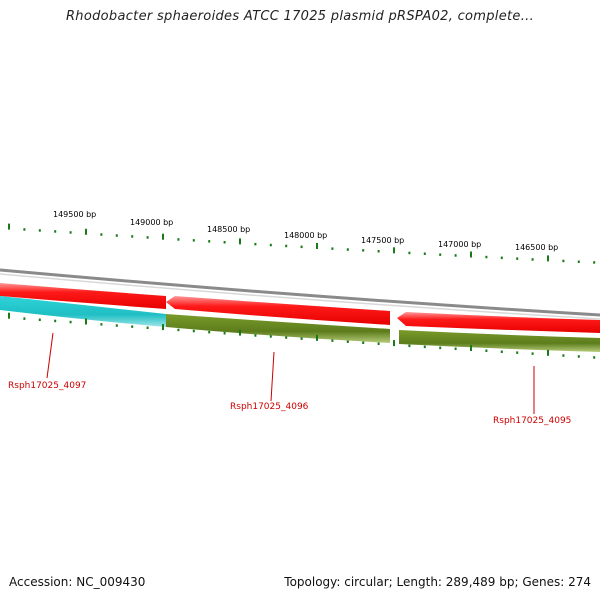 The height and width of the screenshot is (600, 600). What do you see at coordinates (151, 222) in the screenshot?
I see `scale-label-149000: 149000 bp` at bounding box center [151, 222].